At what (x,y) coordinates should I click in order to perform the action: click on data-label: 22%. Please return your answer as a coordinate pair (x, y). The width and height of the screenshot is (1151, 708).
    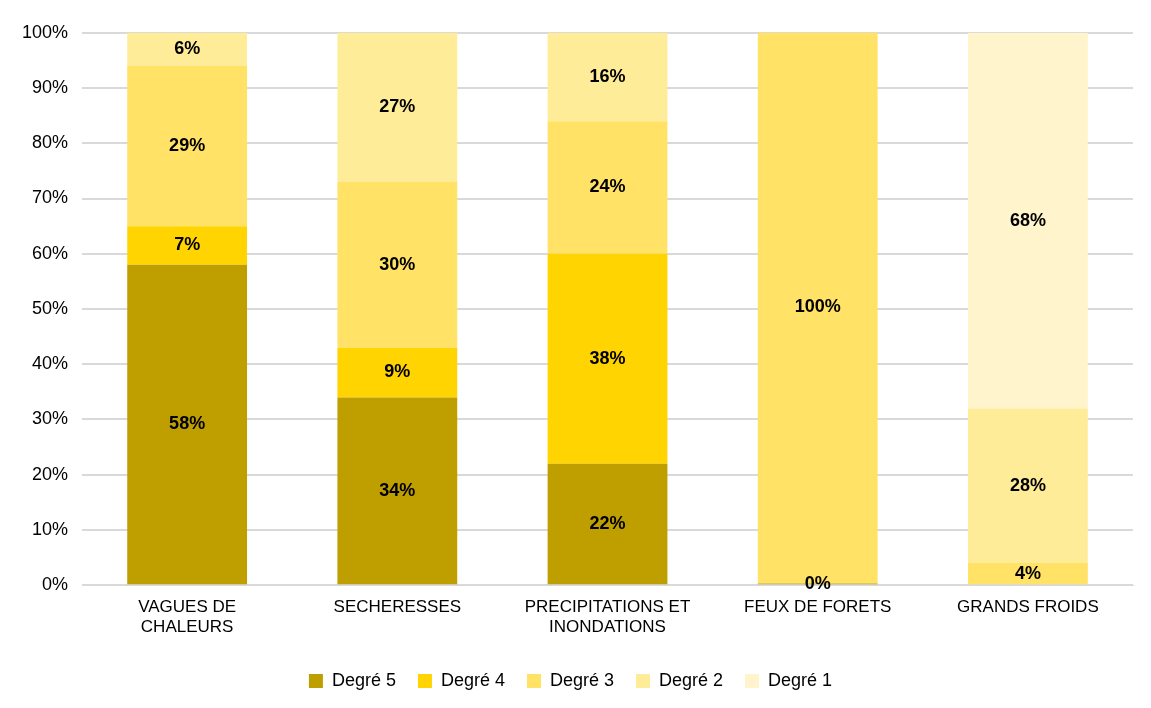
    Looking at the image, I should click on (607, 522).